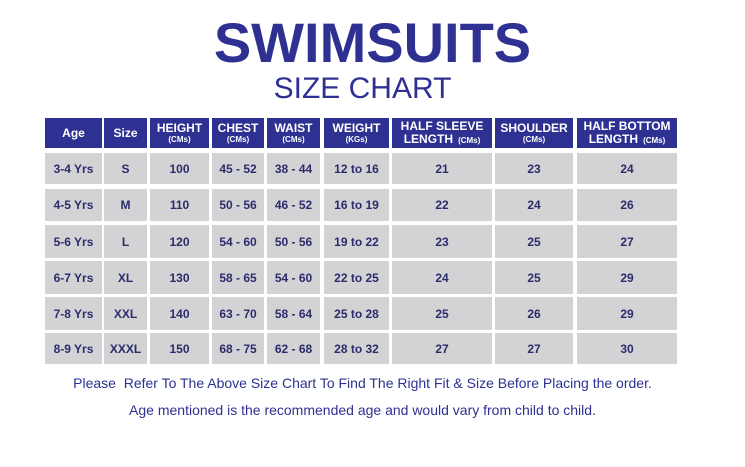  I want to click on column-header: HALF BOTTOM LENGTH (CMs), so click(627, 133).